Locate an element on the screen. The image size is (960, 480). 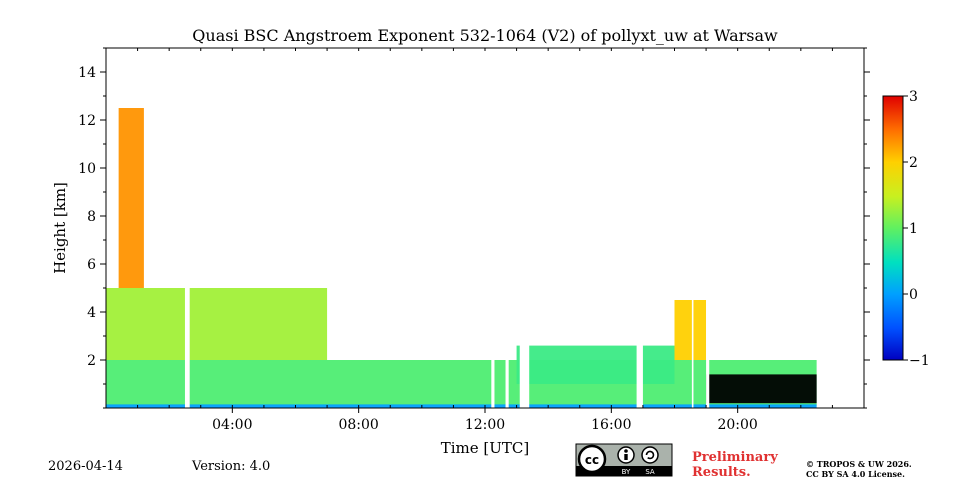
y-tick-label: 4 is located at coordinates (91, 313).